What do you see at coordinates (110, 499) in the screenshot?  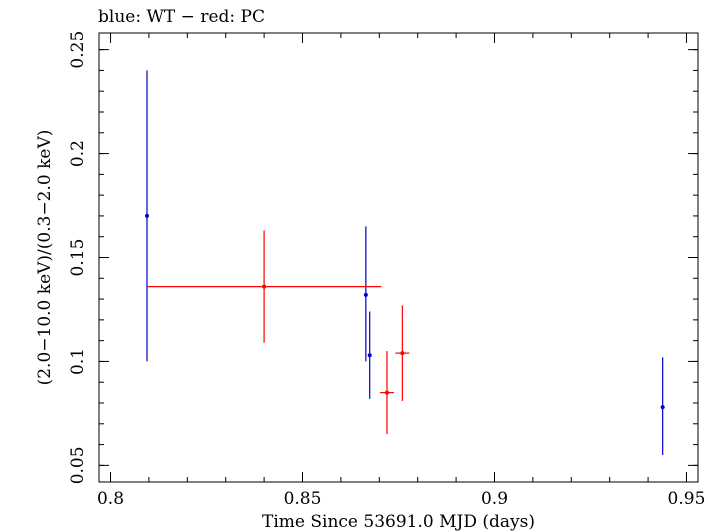 I see `x-tick-label: 0.8` at bounding box center [110, 499].